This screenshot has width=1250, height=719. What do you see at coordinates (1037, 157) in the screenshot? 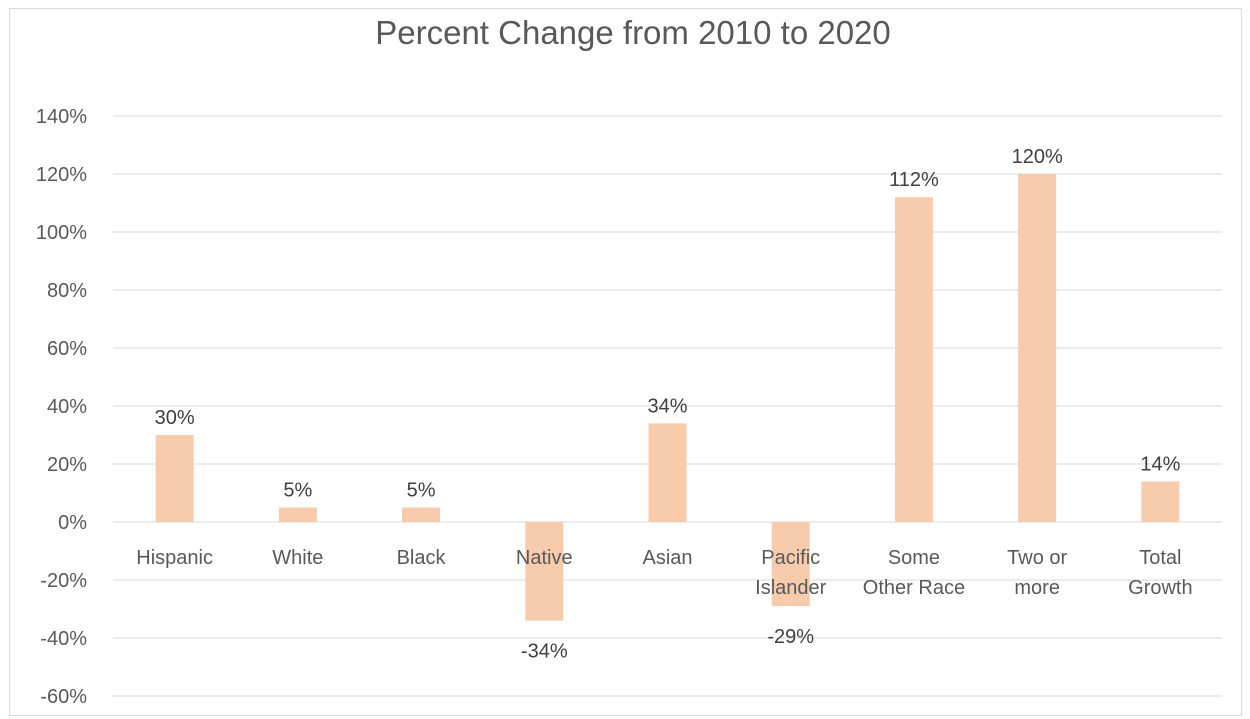
I see `data-label: 120%` at bounding box center [1037, 157].